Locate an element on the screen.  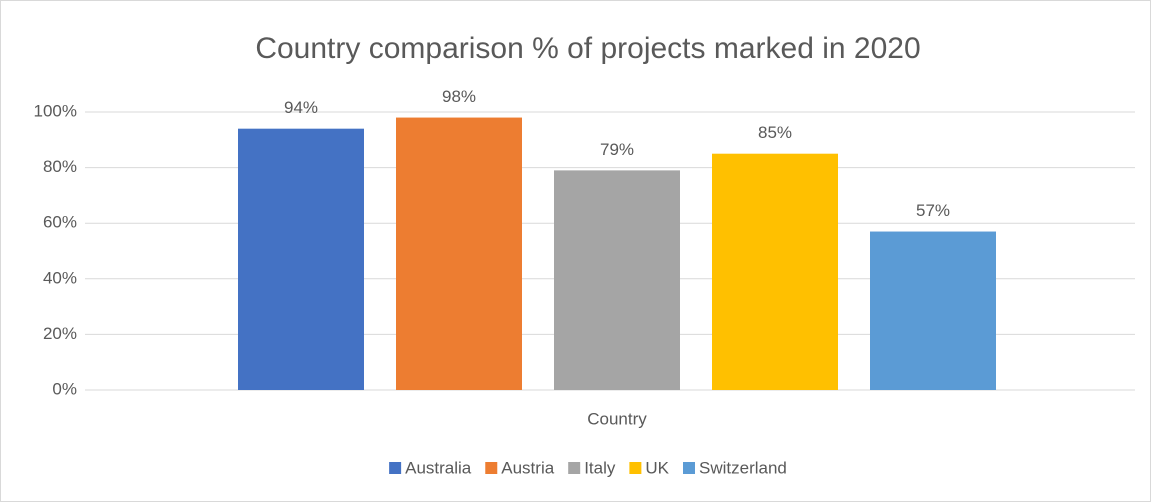
data-label: 98% is located at coordinates (459, 96).